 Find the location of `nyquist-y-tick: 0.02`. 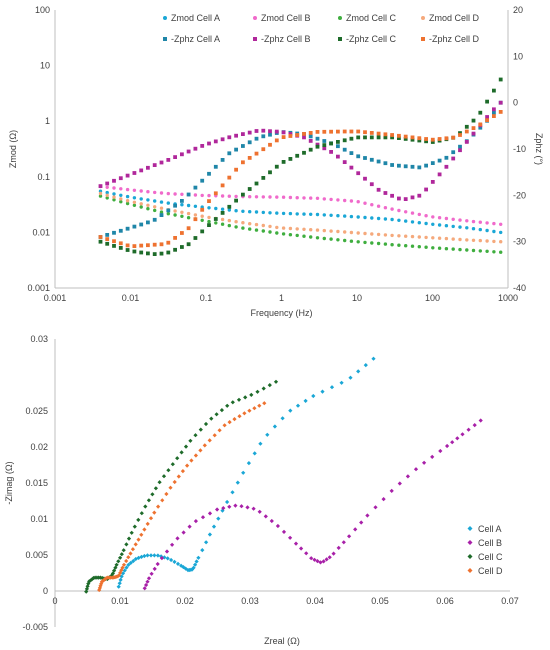

nyquist-y-tick: 0.02 is located at coordinates (39, 447).